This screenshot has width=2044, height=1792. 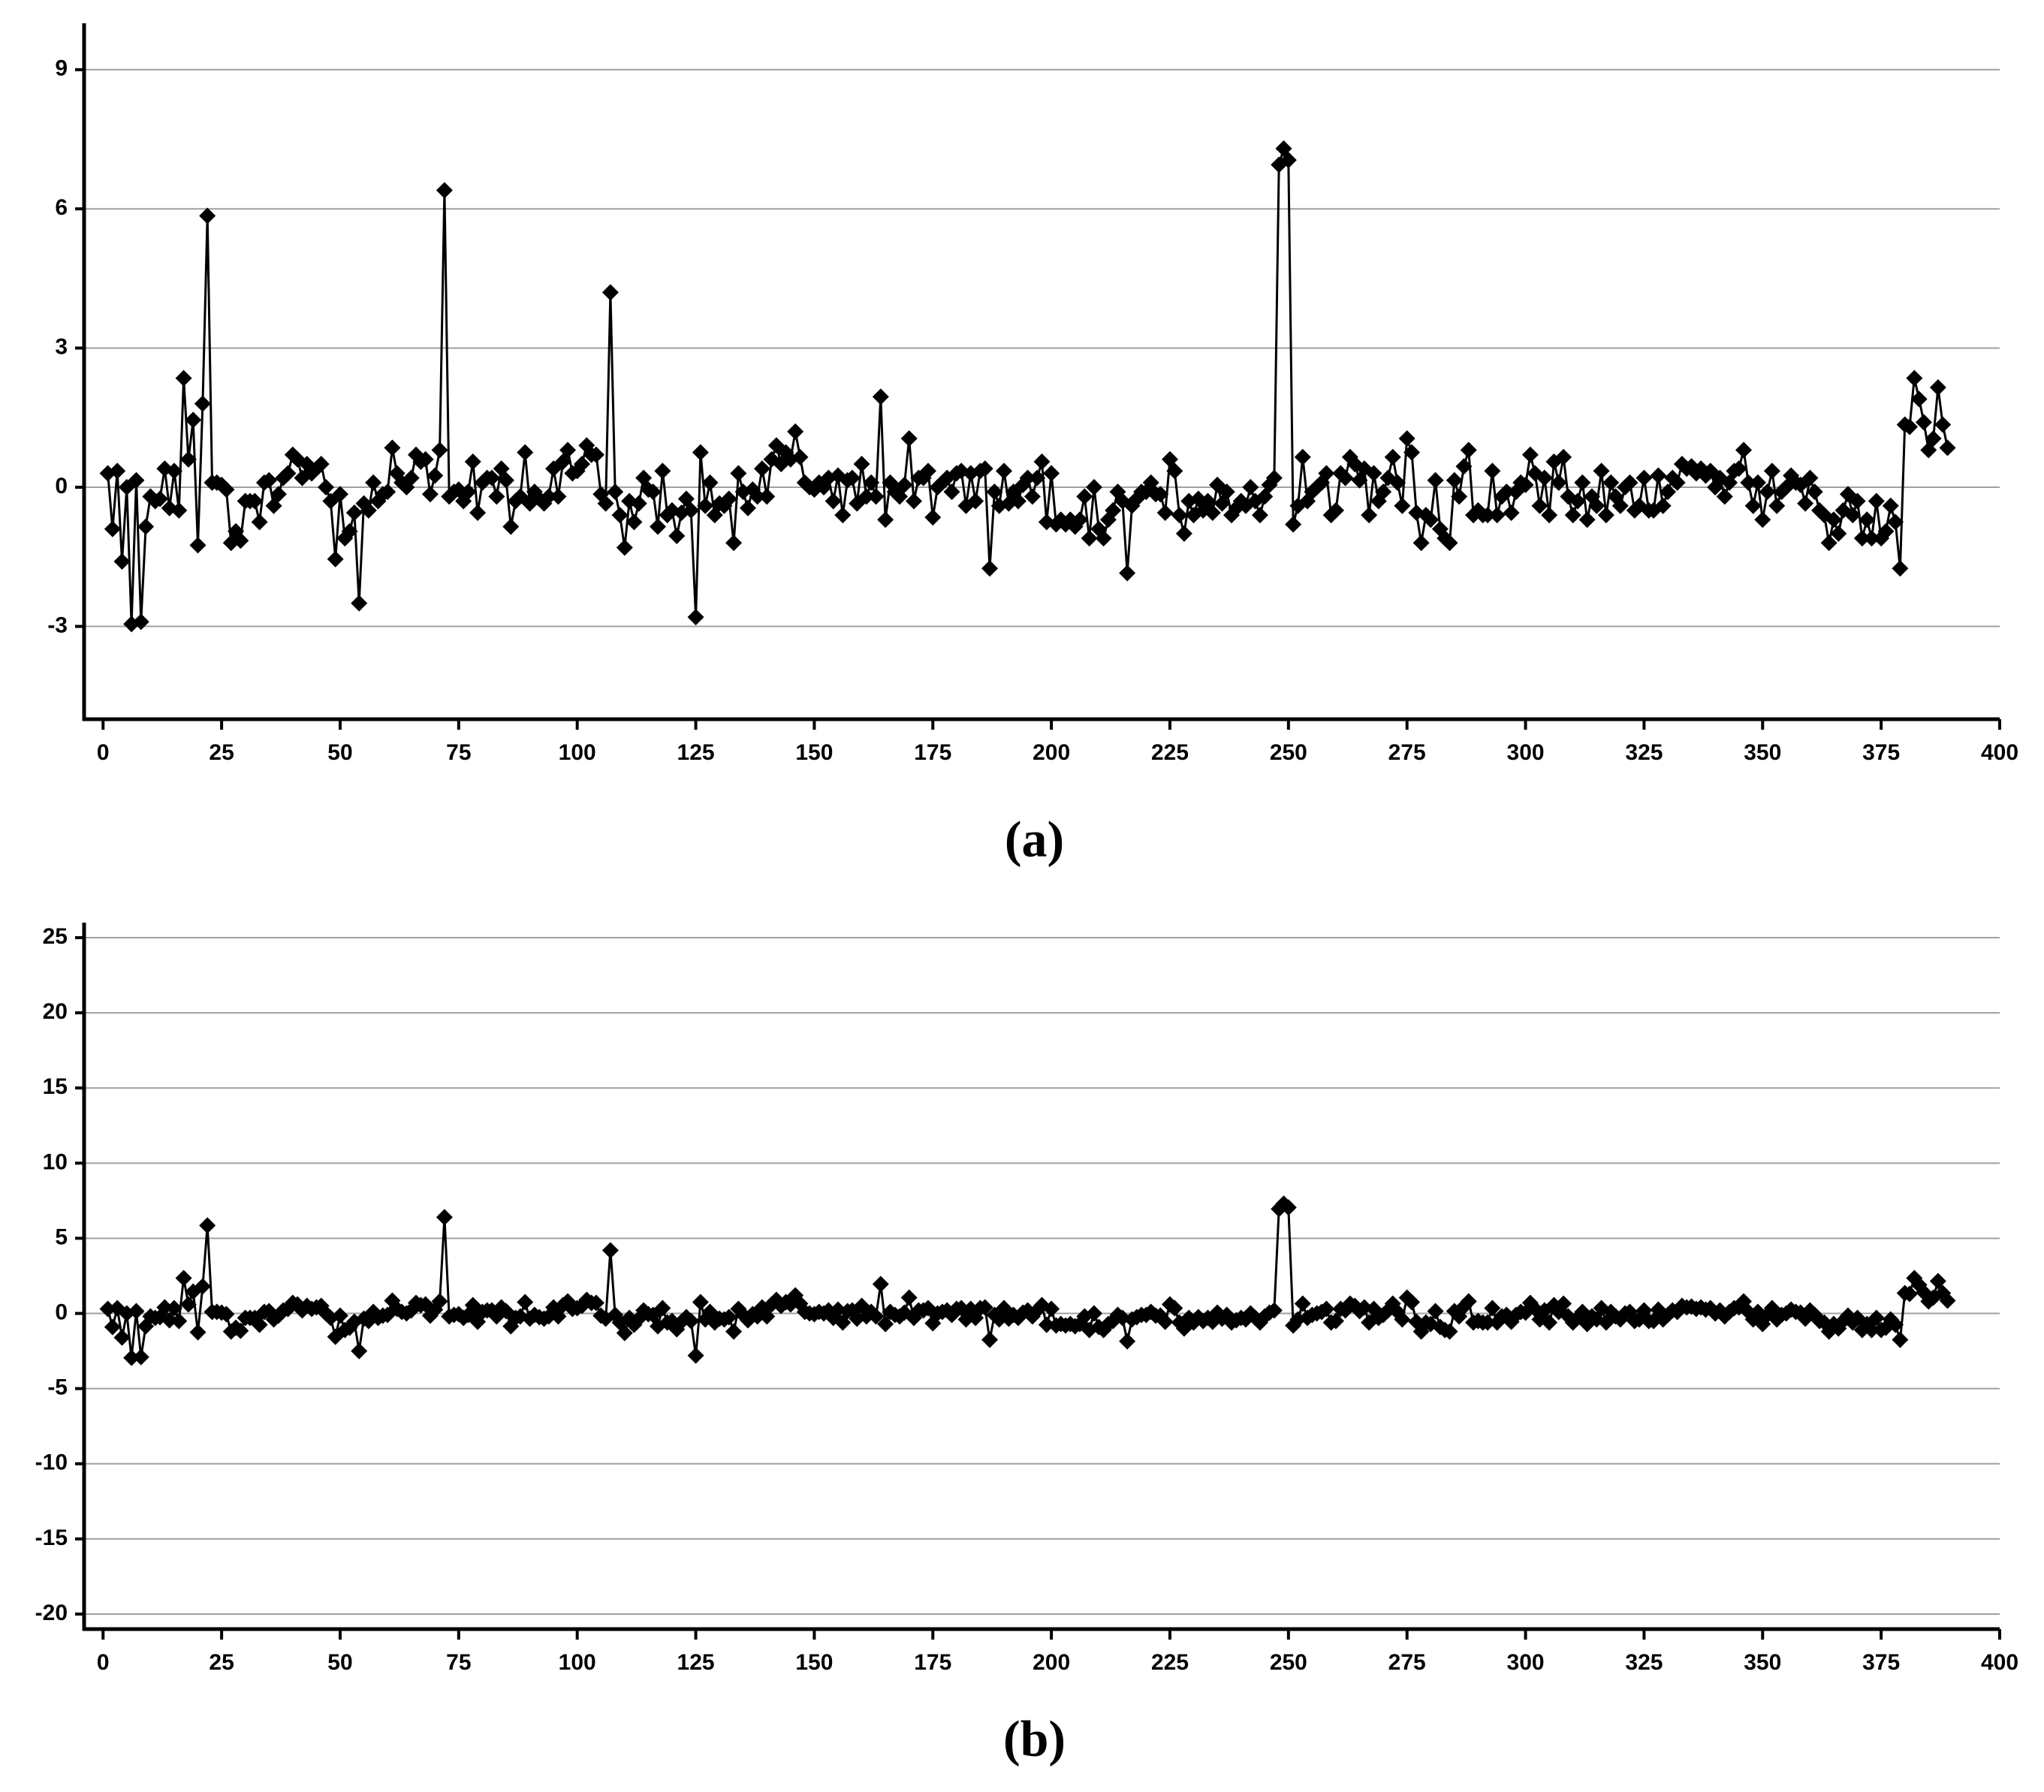 I want to click on data-line, so click(x=1028, y=1281).